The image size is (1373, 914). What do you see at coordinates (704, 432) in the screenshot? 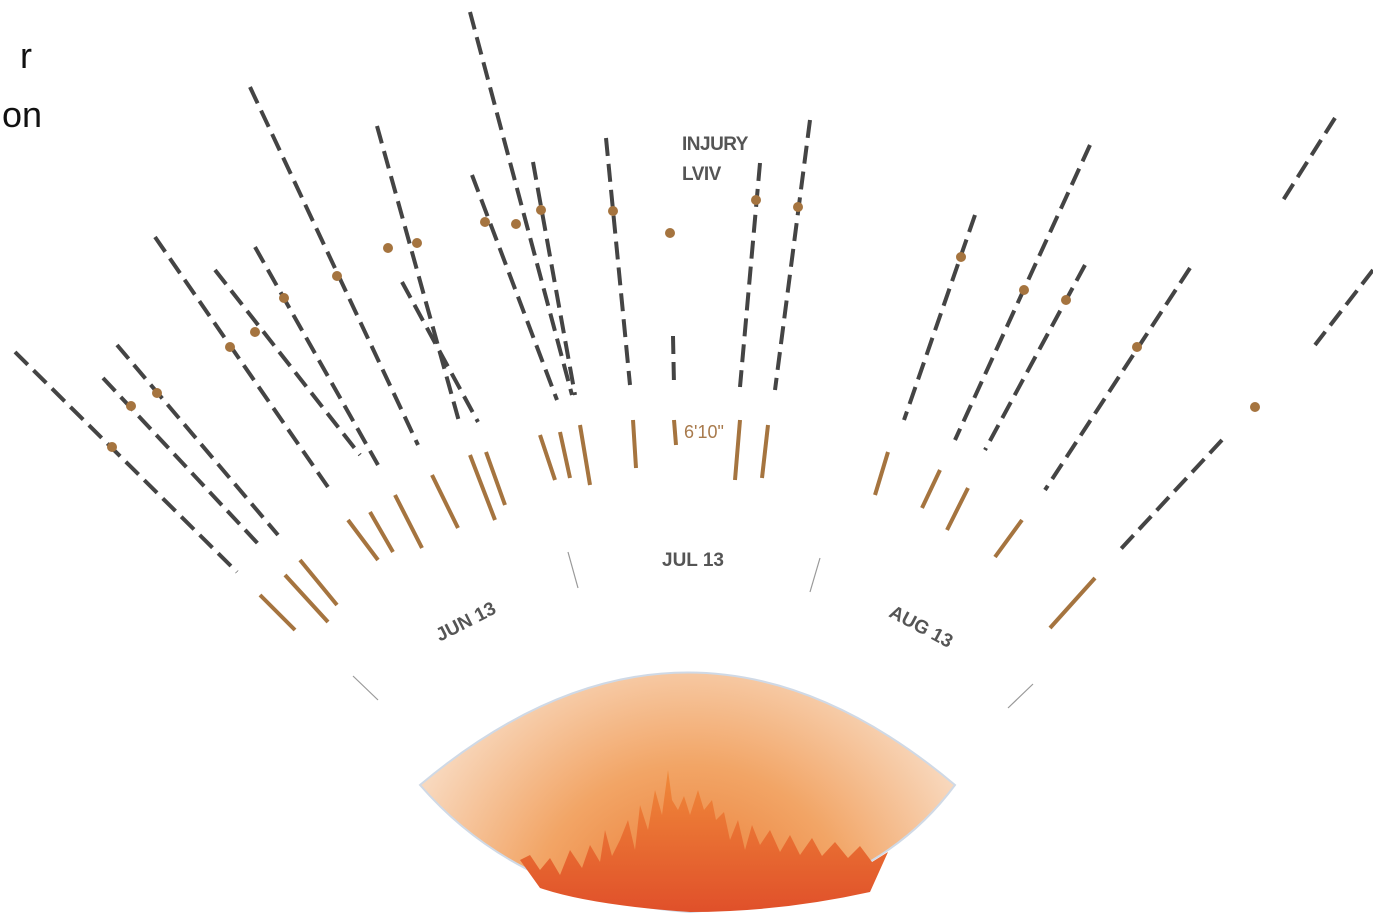
I see `height-label: 6'10"` at bounding box center [704, 432].